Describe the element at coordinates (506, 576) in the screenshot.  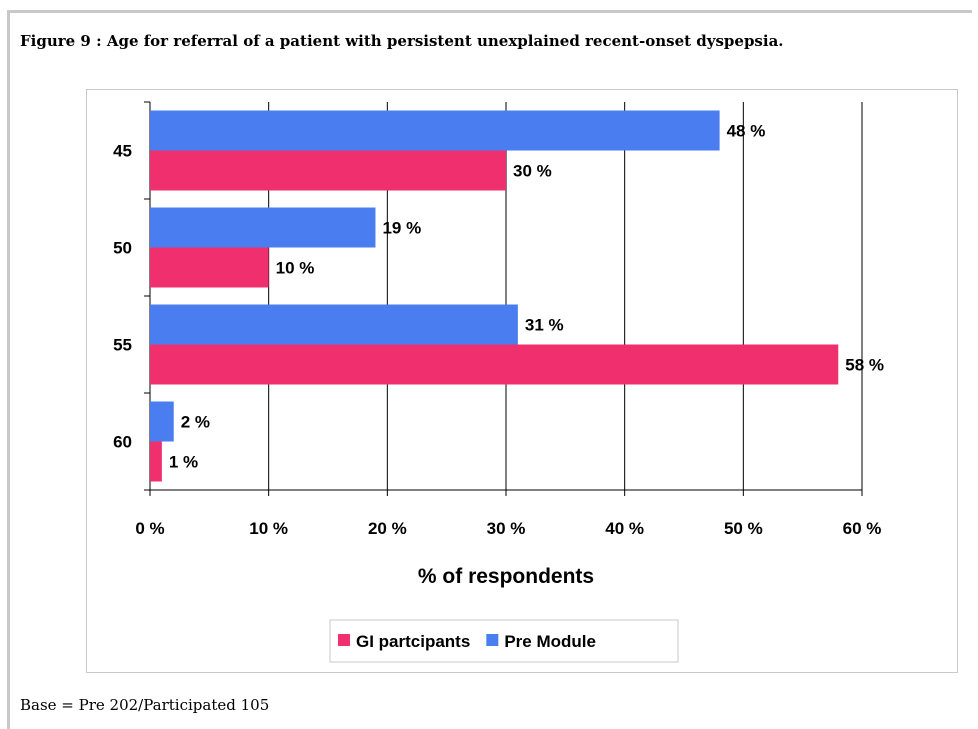
I see `x-axis-title: % of respondents` at that location.